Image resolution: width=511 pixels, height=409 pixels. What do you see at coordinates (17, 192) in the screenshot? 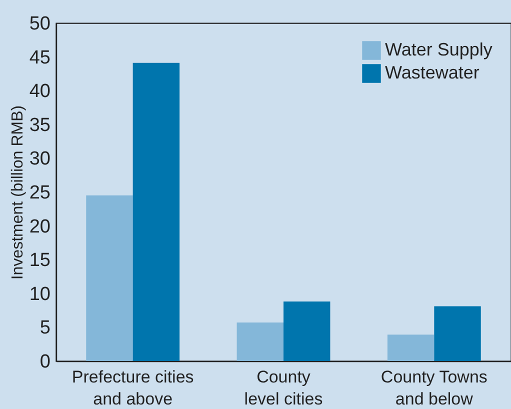
I see `y-axis-title: Investment (billion RMB)` at bounding box center [17, 192].